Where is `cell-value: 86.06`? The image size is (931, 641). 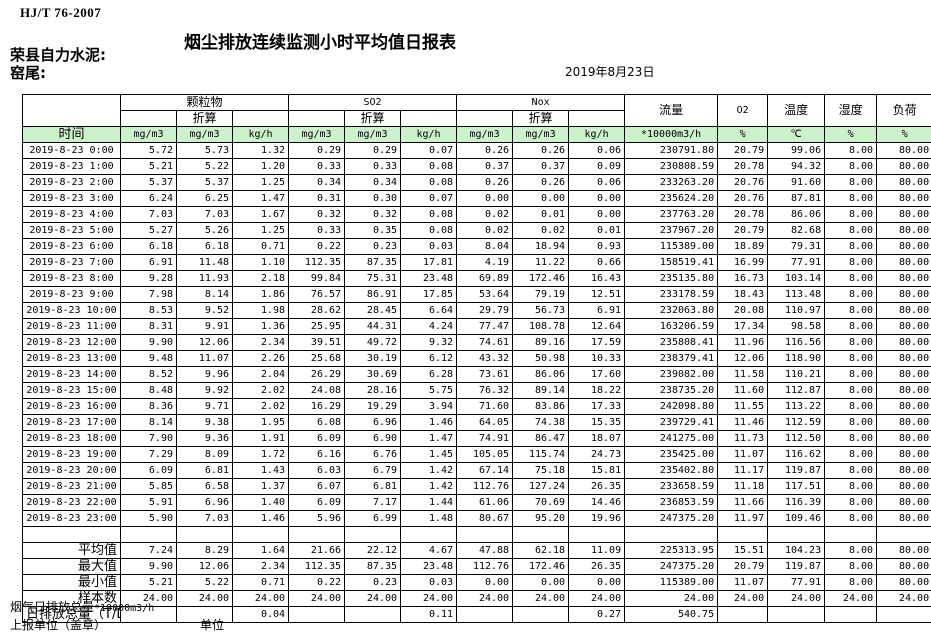
cell-value: 86.06 is located at coordinates (796, 214).